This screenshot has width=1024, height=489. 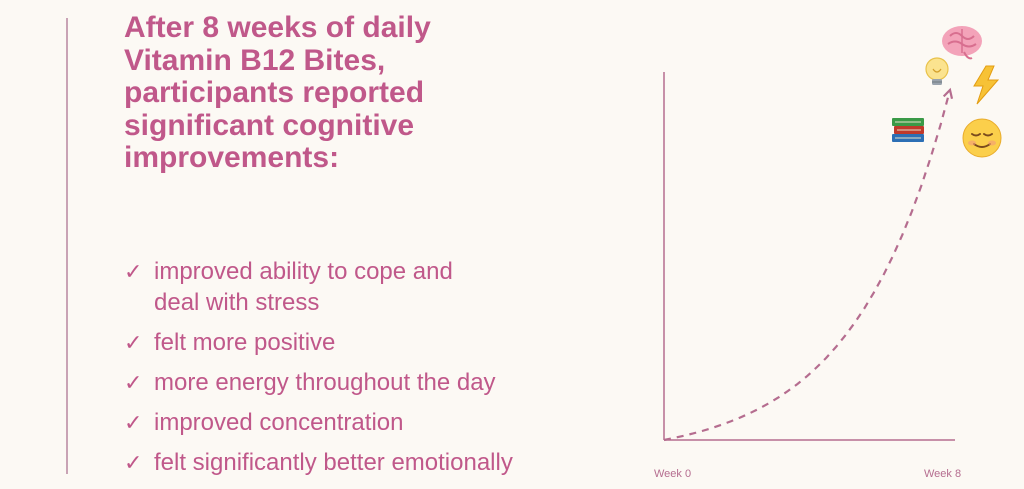 What do you see at coordinates (325, 382) in the screenshot?
I see `benefit-label: more energy throughout the day` at bounding box center [325, 382].